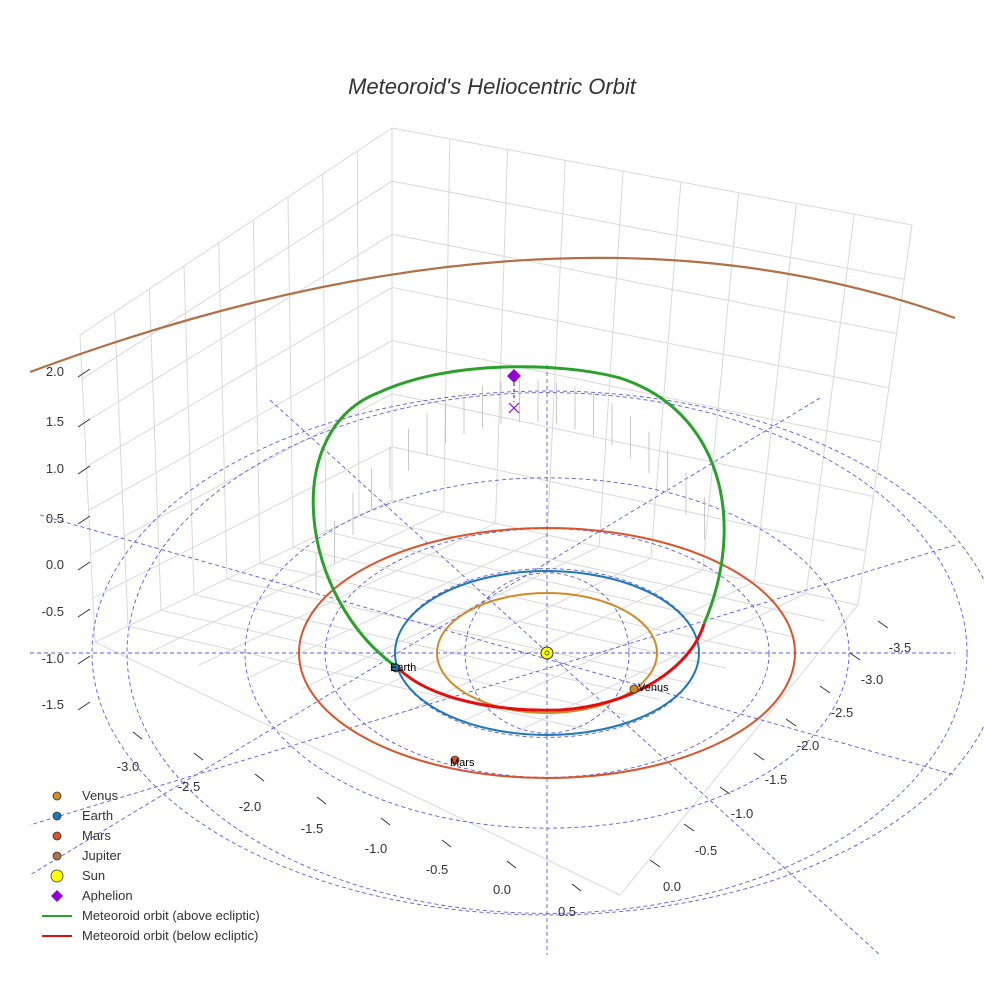  What do you see at coordinates (250, 806) in the screenshot?
I see `x-tick-label: -2.0` at bounding box center [250, 806].